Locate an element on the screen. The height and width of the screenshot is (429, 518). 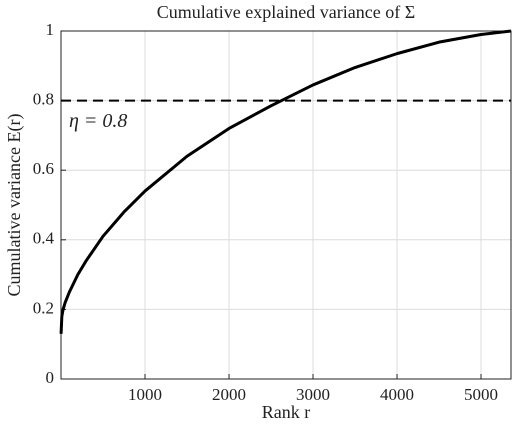
y-tick-label: 0.8 is located at coordinates (43, 99).